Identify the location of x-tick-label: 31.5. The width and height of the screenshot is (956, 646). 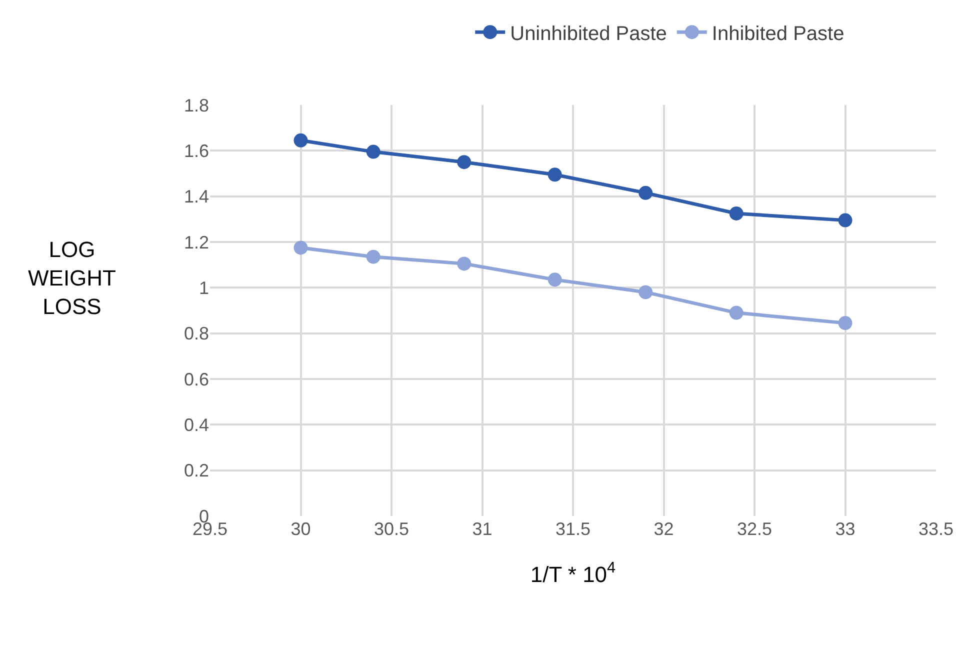
(573, 529).